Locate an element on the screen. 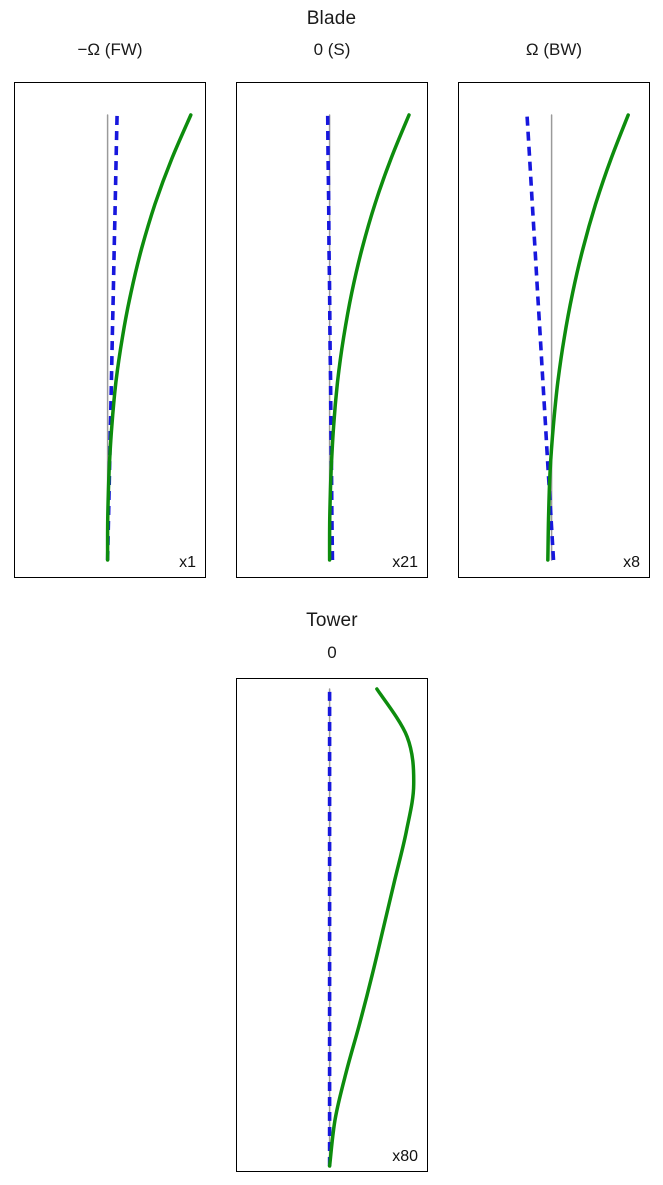 This screenshot has width=663, height=1185. panel-tower: x80 is located at coordinates (332, 925).